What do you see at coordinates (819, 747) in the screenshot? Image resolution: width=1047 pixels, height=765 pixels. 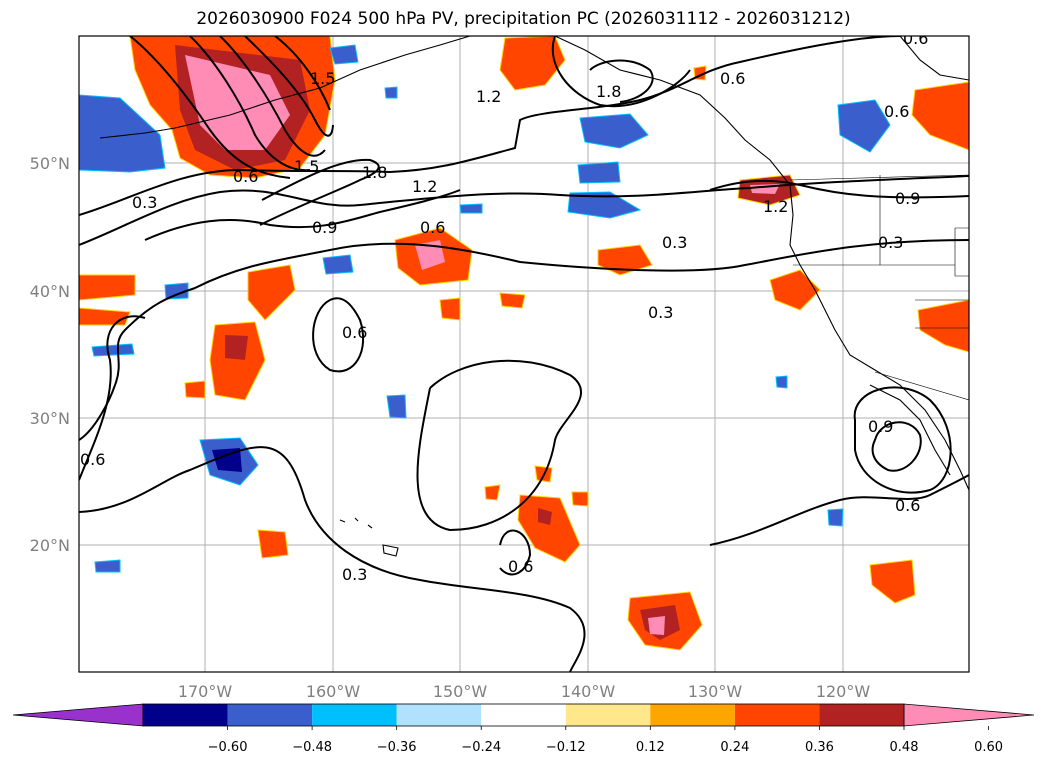 I see `colorbar-tick-label: 0.36` at bounding box center [819, 747].